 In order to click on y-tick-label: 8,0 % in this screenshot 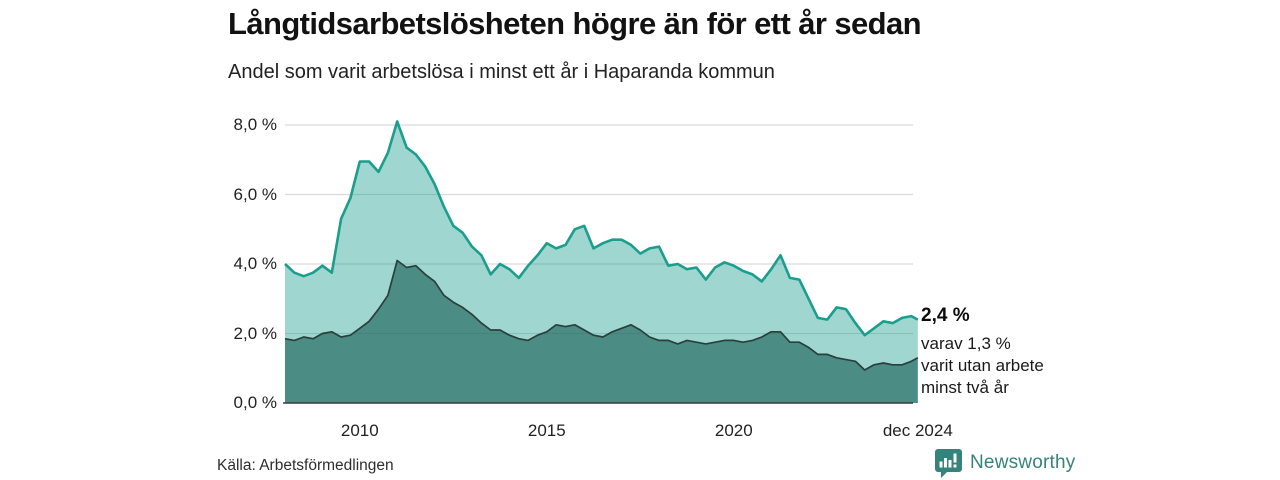, I will do `click(255, 124)`.